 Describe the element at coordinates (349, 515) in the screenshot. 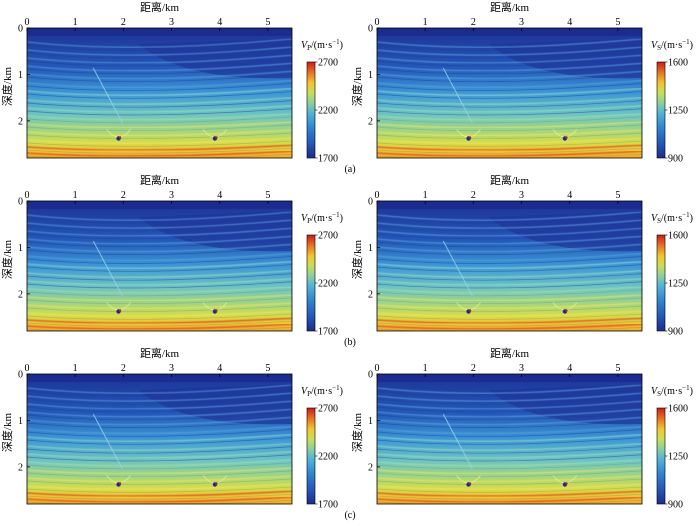

I see `row-caption: (c)` at that location.